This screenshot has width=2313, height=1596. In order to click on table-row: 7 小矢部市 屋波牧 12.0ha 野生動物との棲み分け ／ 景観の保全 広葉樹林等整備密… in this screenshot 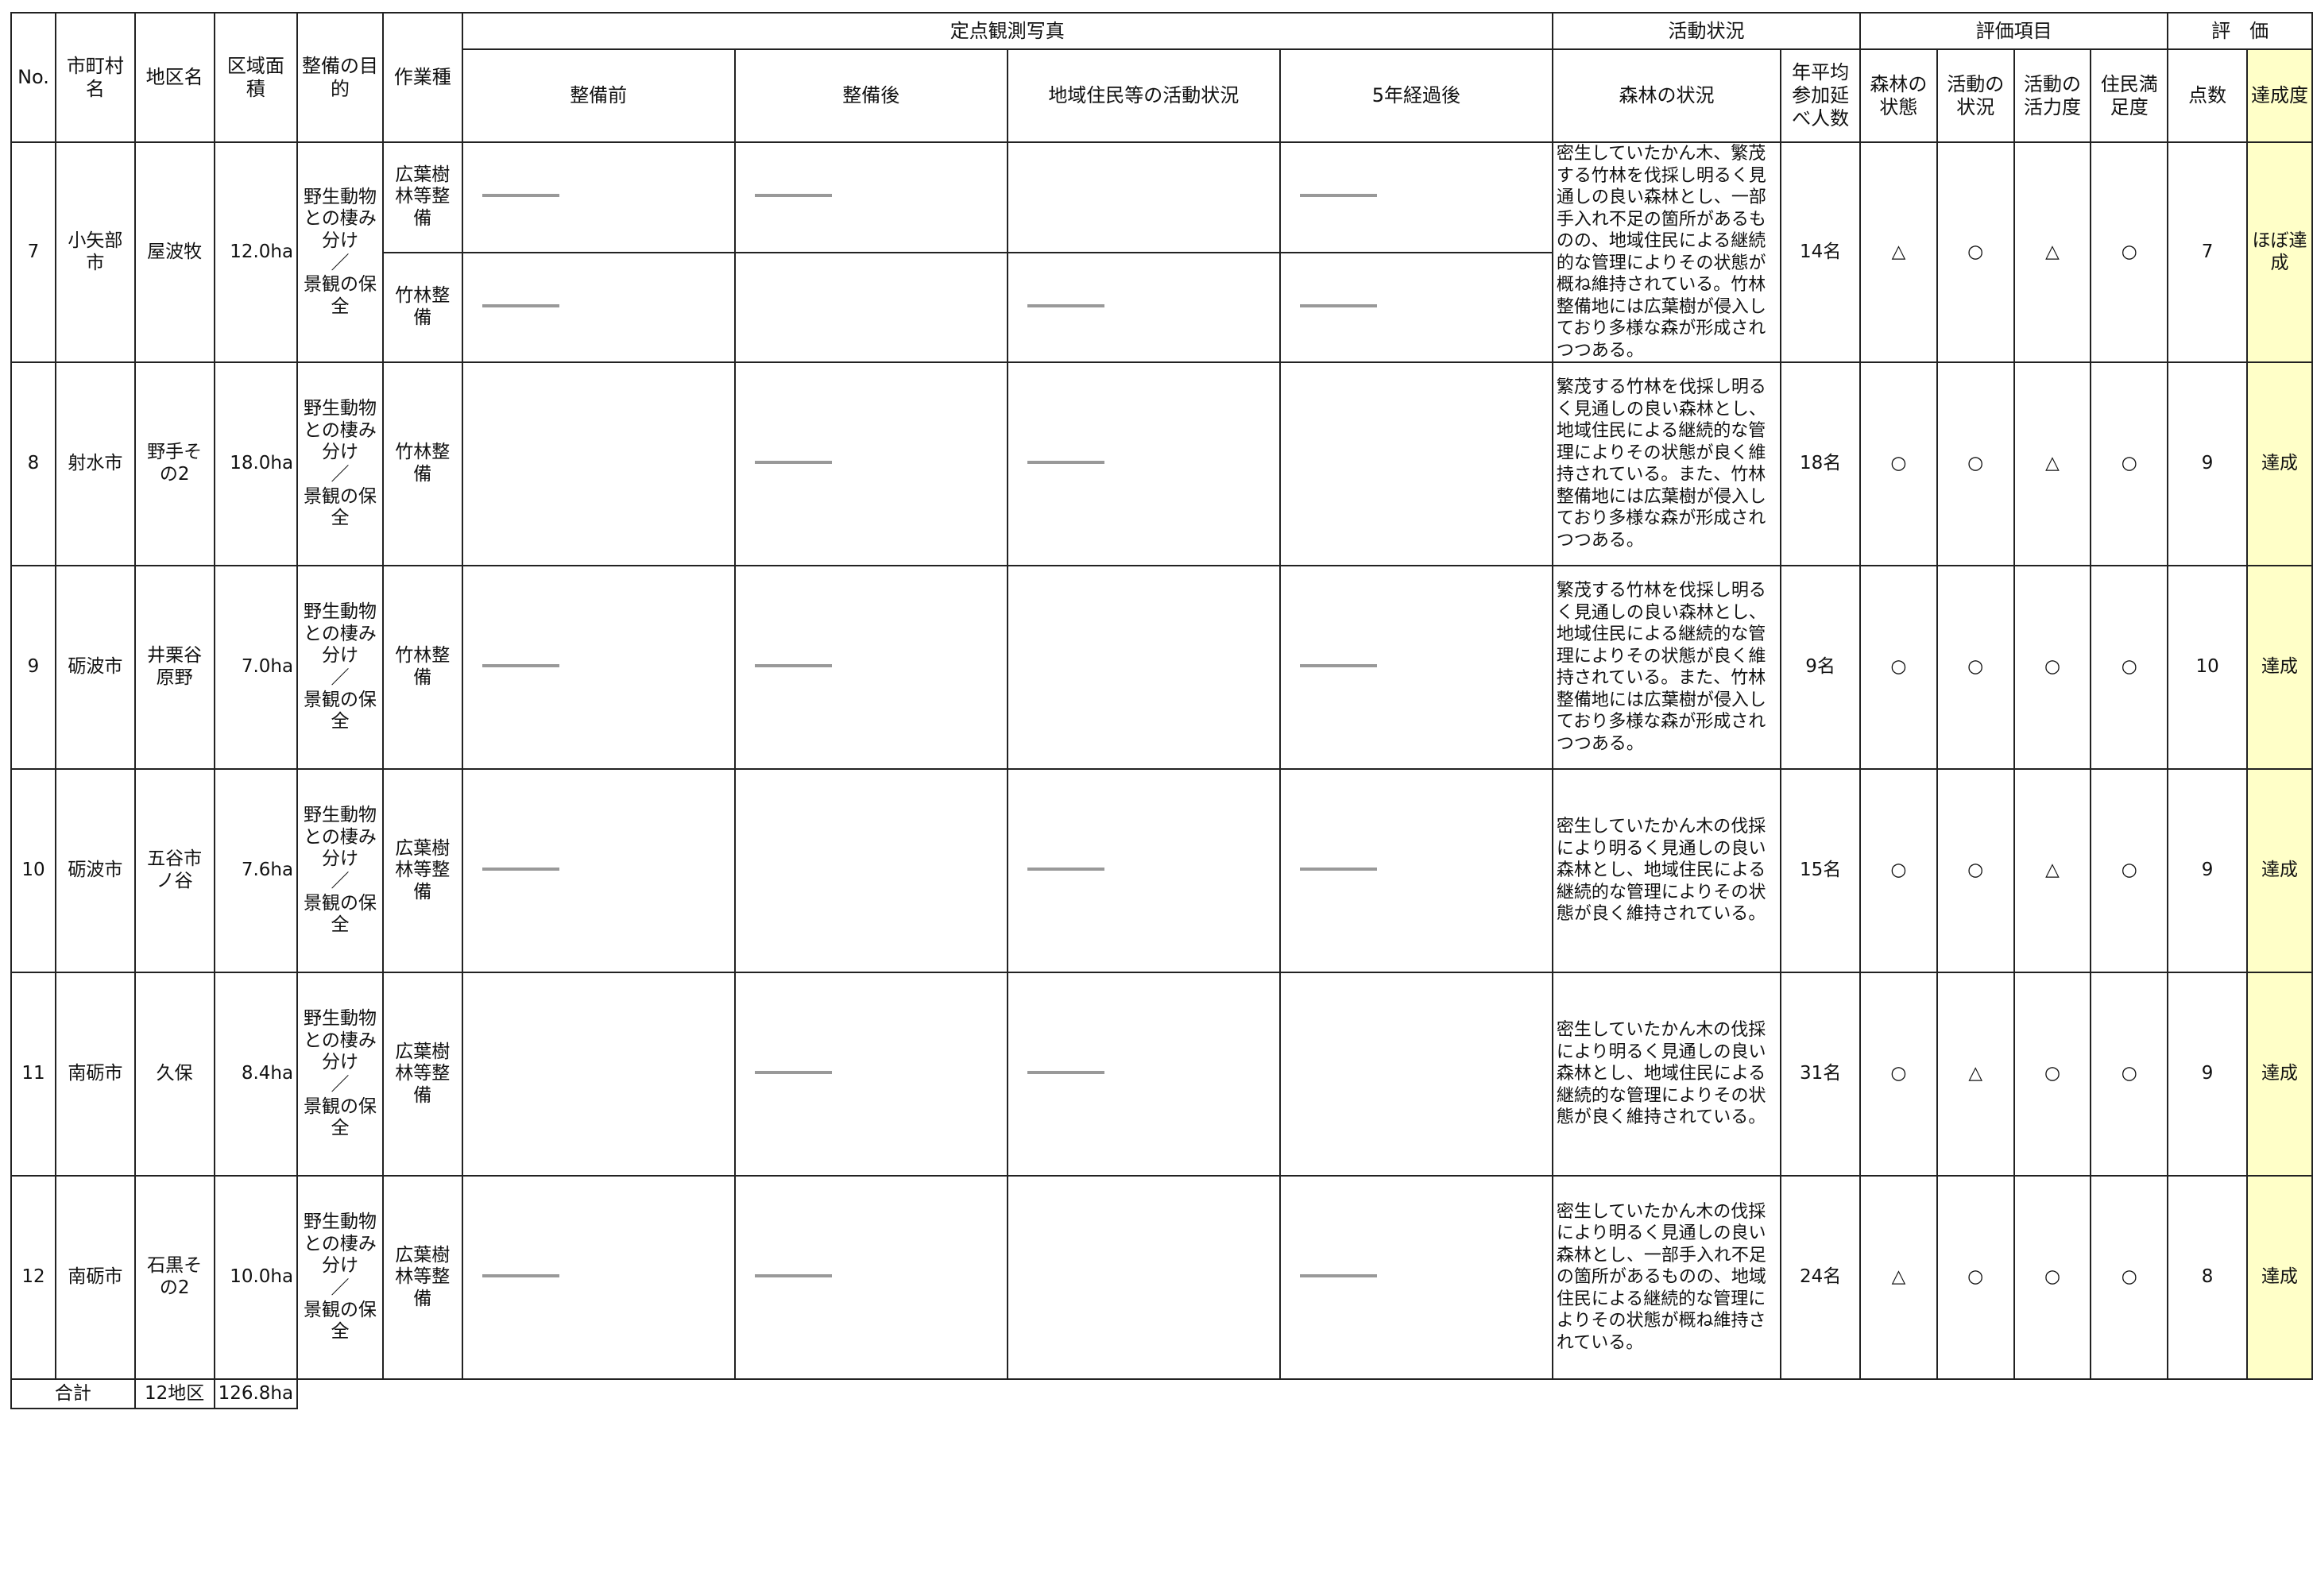, I will do `click(1161, 252)`.